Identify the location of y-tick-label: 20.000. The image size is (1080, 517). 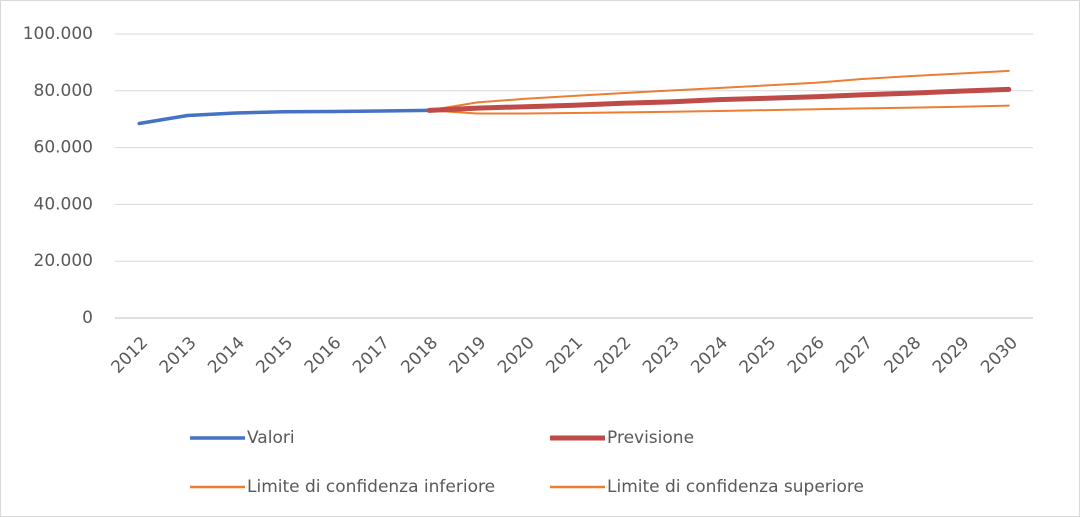
(63, 261).